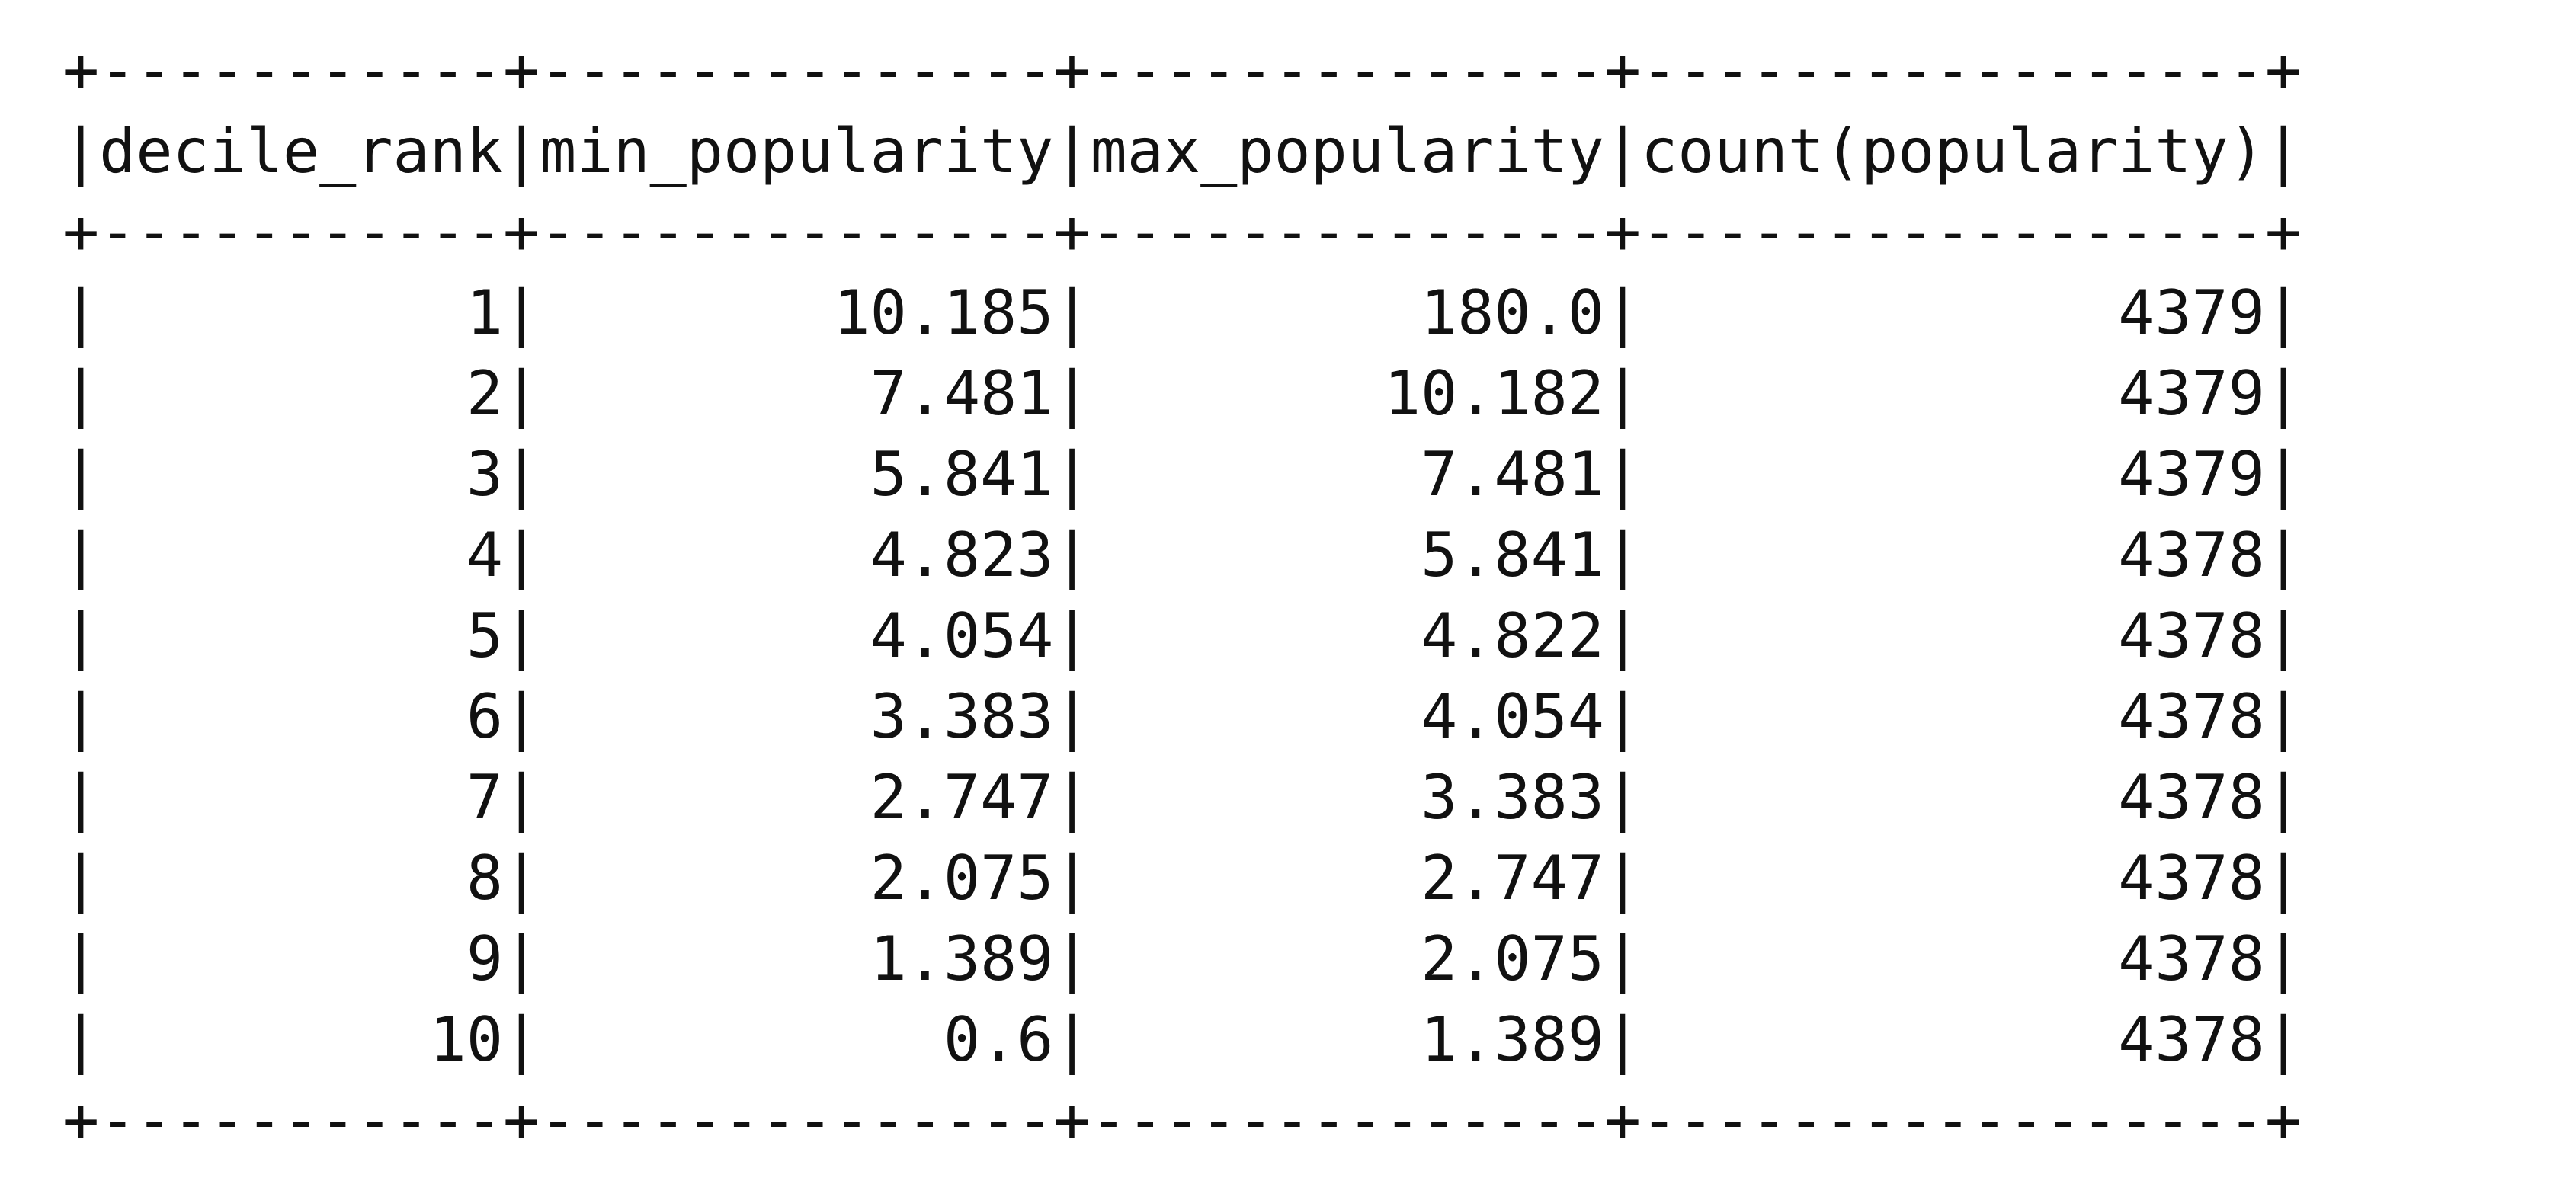  I want to click on table-cell: 10.182, so click(1347, 393).